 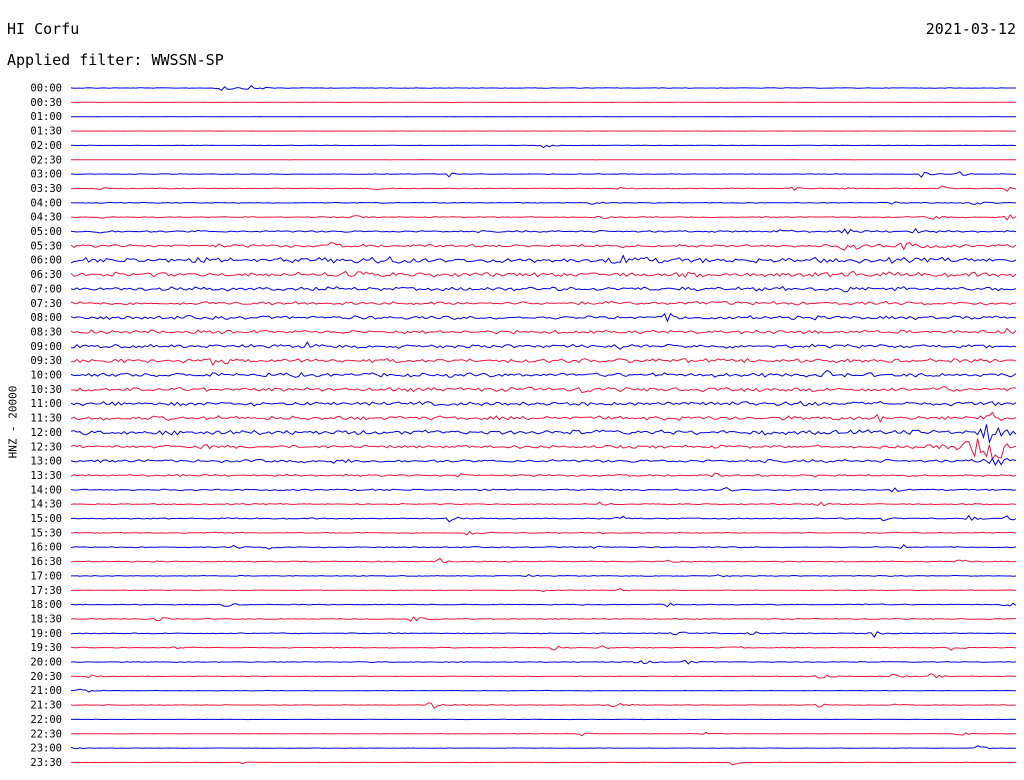 What do you see at coordinates (46, 132) in the screenshot?
I see `row-time-label: 01:30` at bounding box center [46, 132].